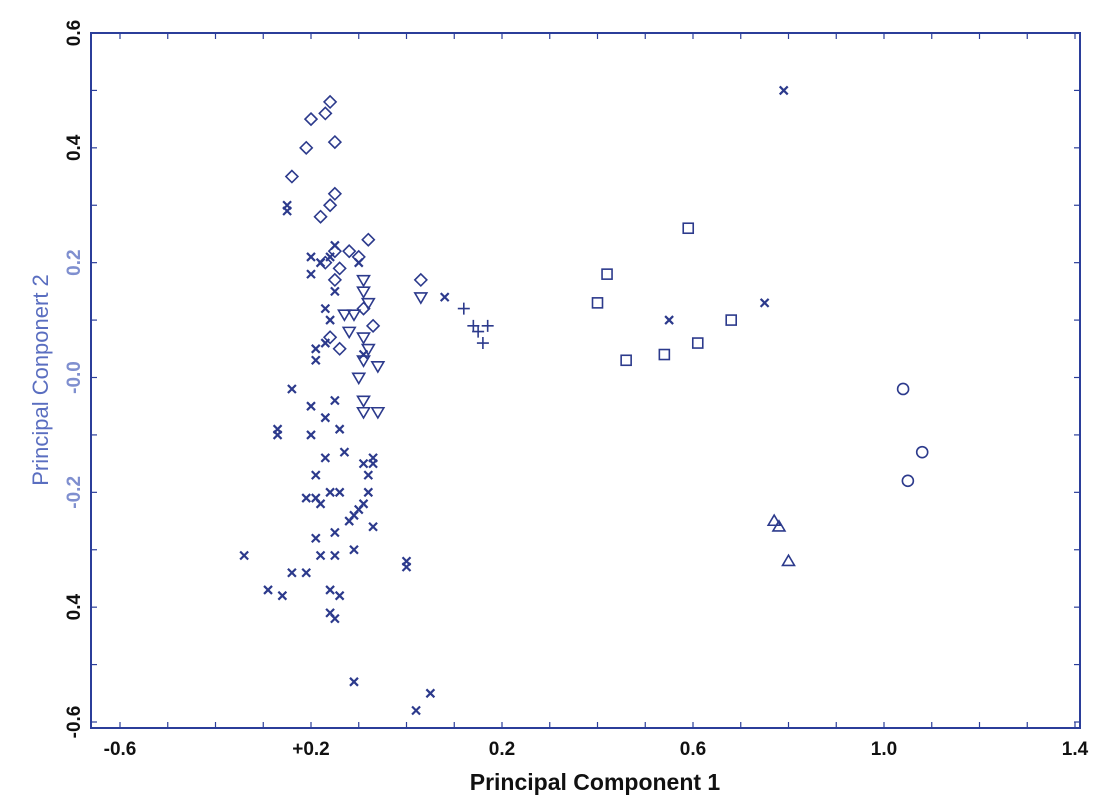  What do you see at coordinates (74, 33) in the screenshot?
I see `y-tick-label: 0.6` at bounding box center [74, 33].